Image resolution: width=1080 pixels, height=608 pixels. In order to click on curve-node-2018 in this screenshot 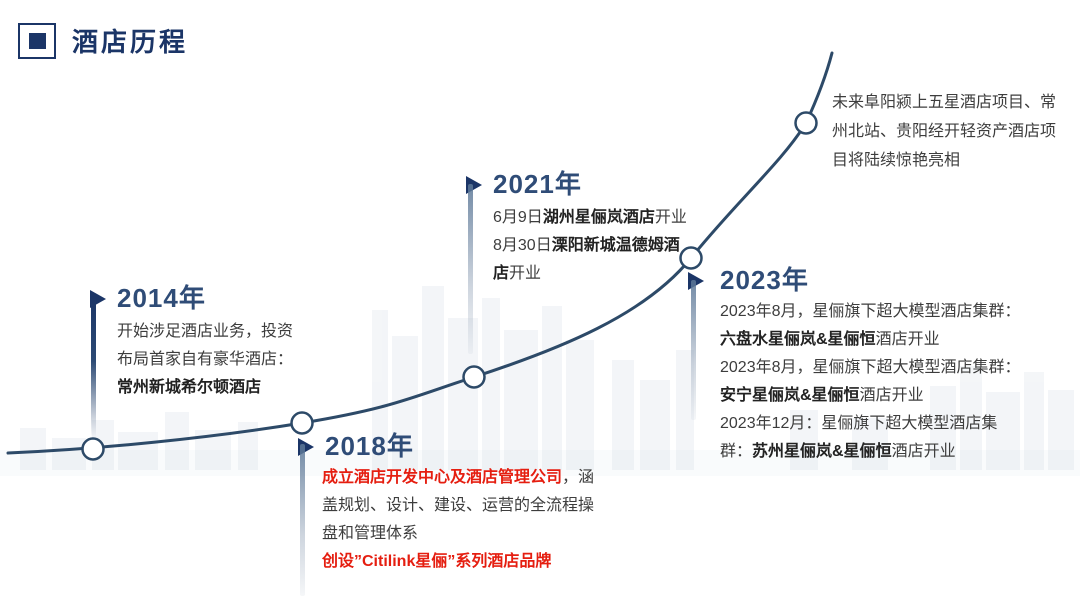, I will do `click(302, 423)`.